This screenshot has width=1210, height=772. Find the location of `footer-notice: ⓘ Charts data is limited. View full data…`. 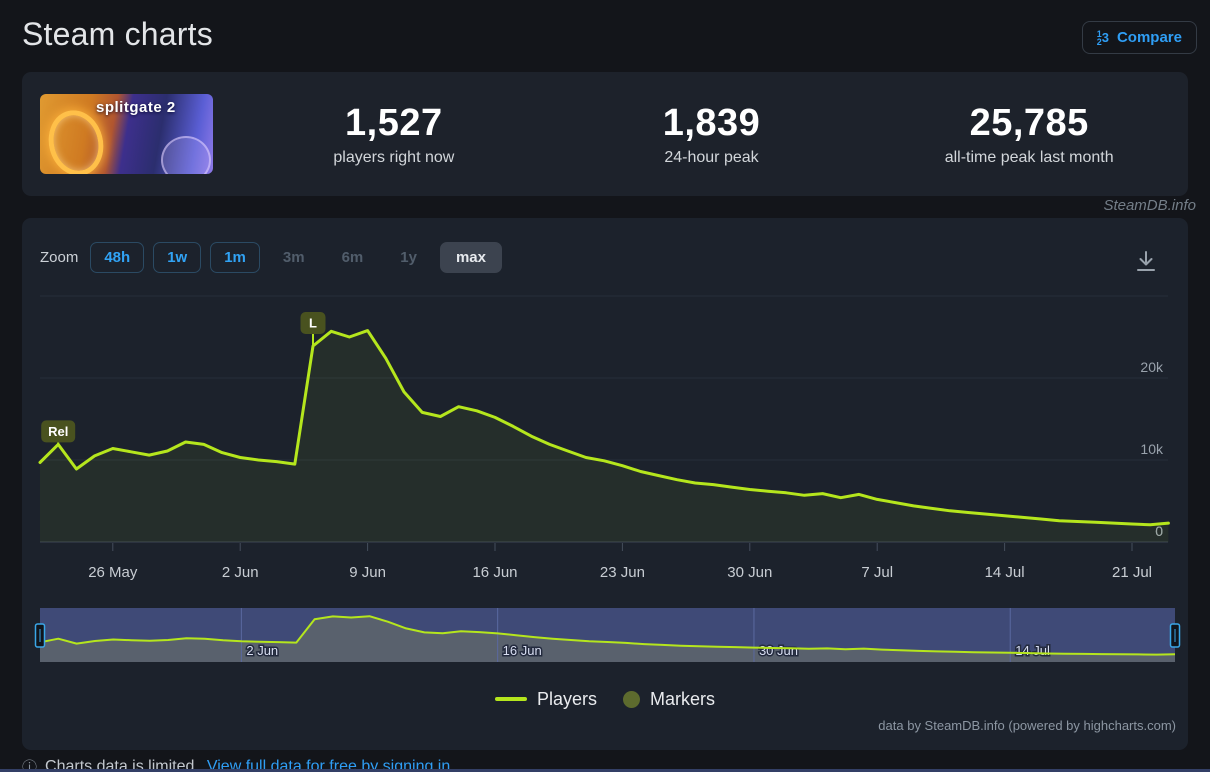

footer-notice: ⓘ Charts data is limited. View full data… is located at coordinates (236, 764).